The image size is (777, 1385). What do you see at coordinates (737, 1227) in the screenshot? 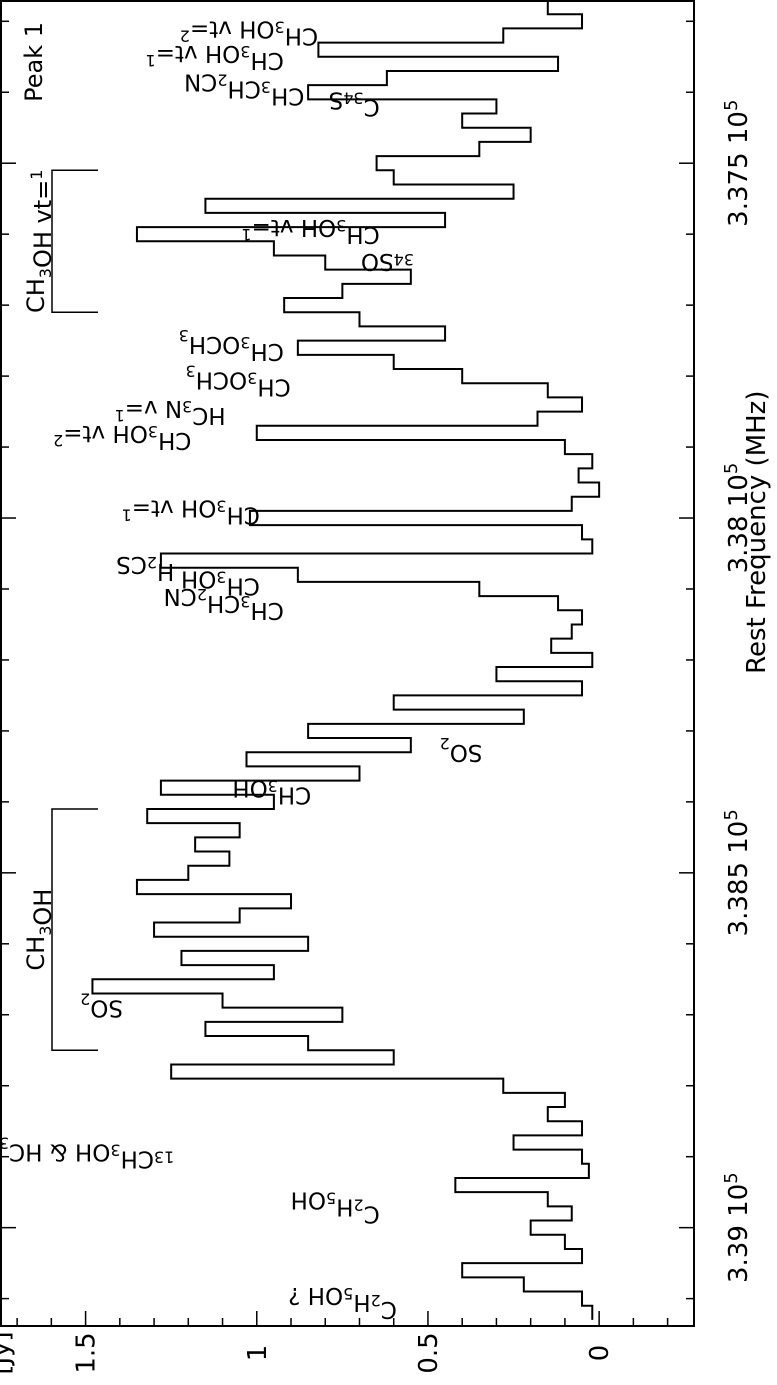
I see `x-tick-label: 3.39 105` at bounding box center [737, 1227].